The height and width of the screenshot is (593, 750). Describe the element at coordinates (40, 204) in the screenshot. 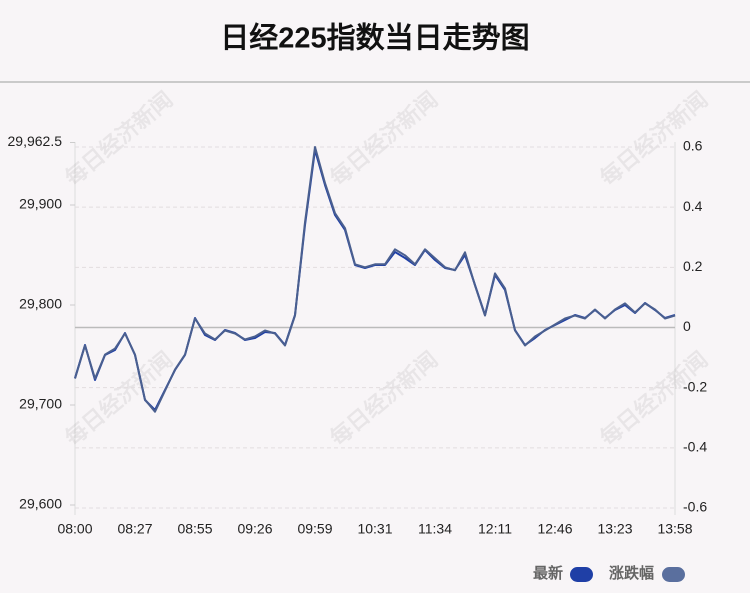

I see `y-tick-label: 29,900` at that location.